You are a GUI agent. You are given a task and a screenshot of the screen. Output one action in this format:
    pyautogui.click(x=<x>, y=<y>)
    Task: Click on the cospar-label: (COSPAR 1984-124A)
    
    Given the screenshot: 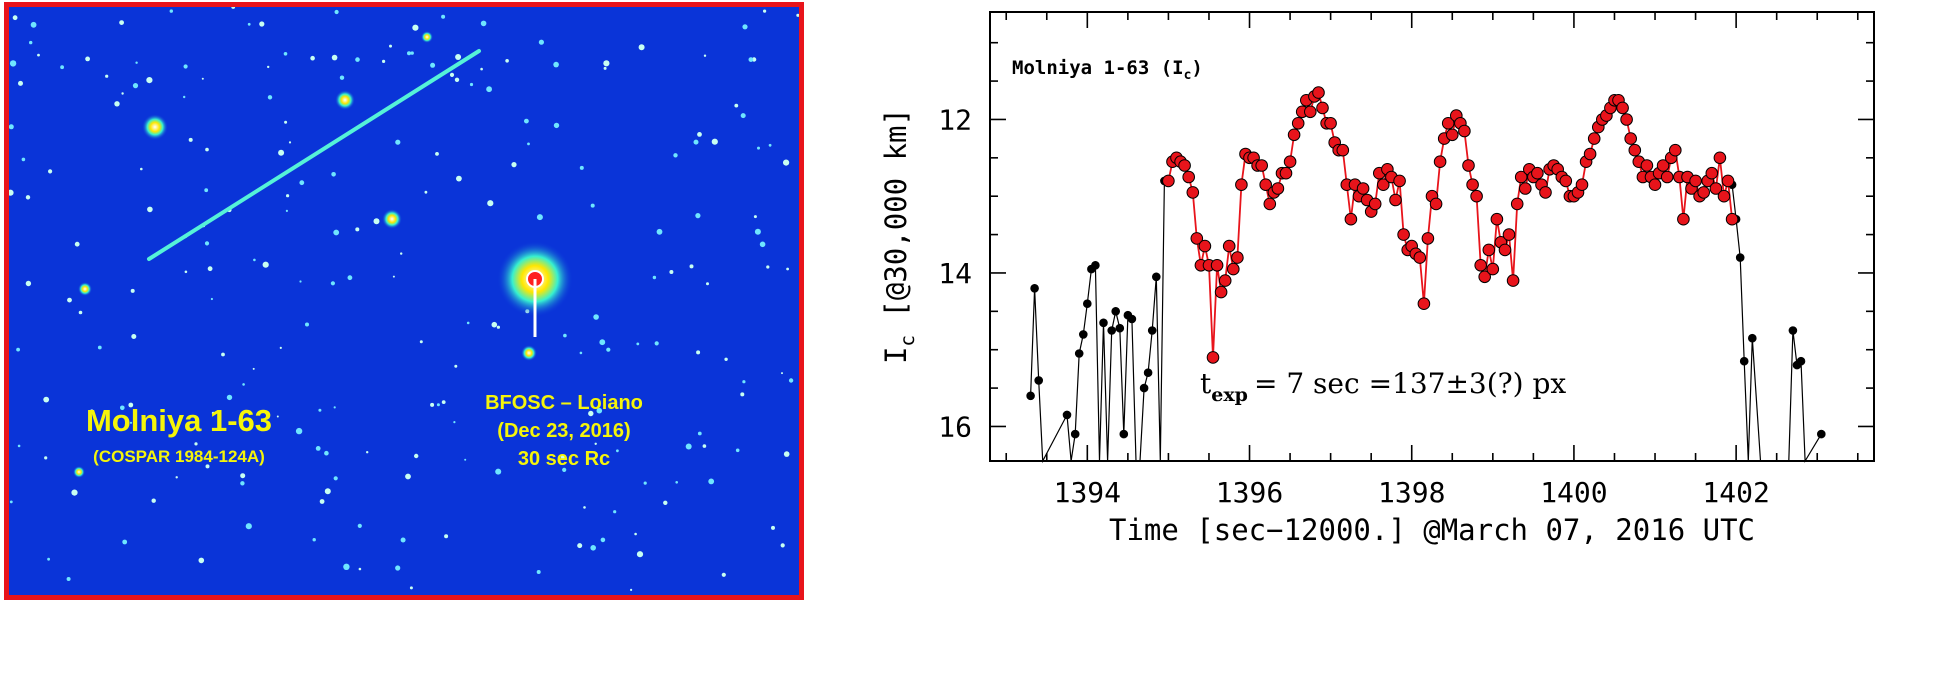 What is the action you would take?
    pyautogui.click(x=179, y=456)
    